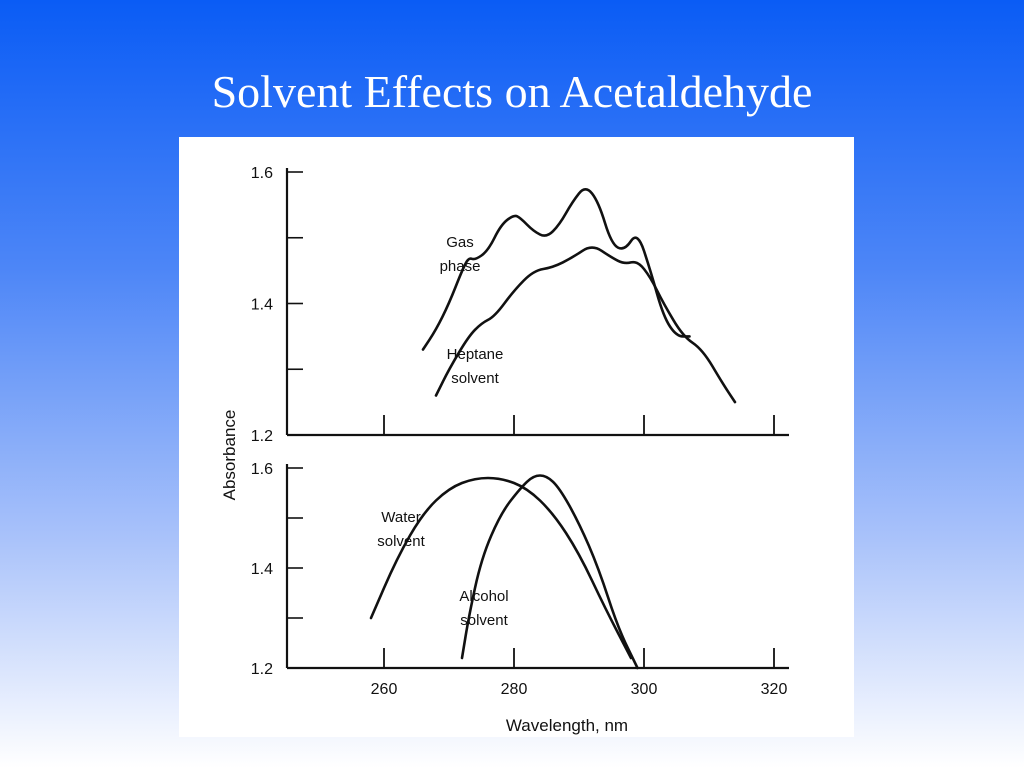  I want to click on x-tick-label: 320, so click(774, 689).